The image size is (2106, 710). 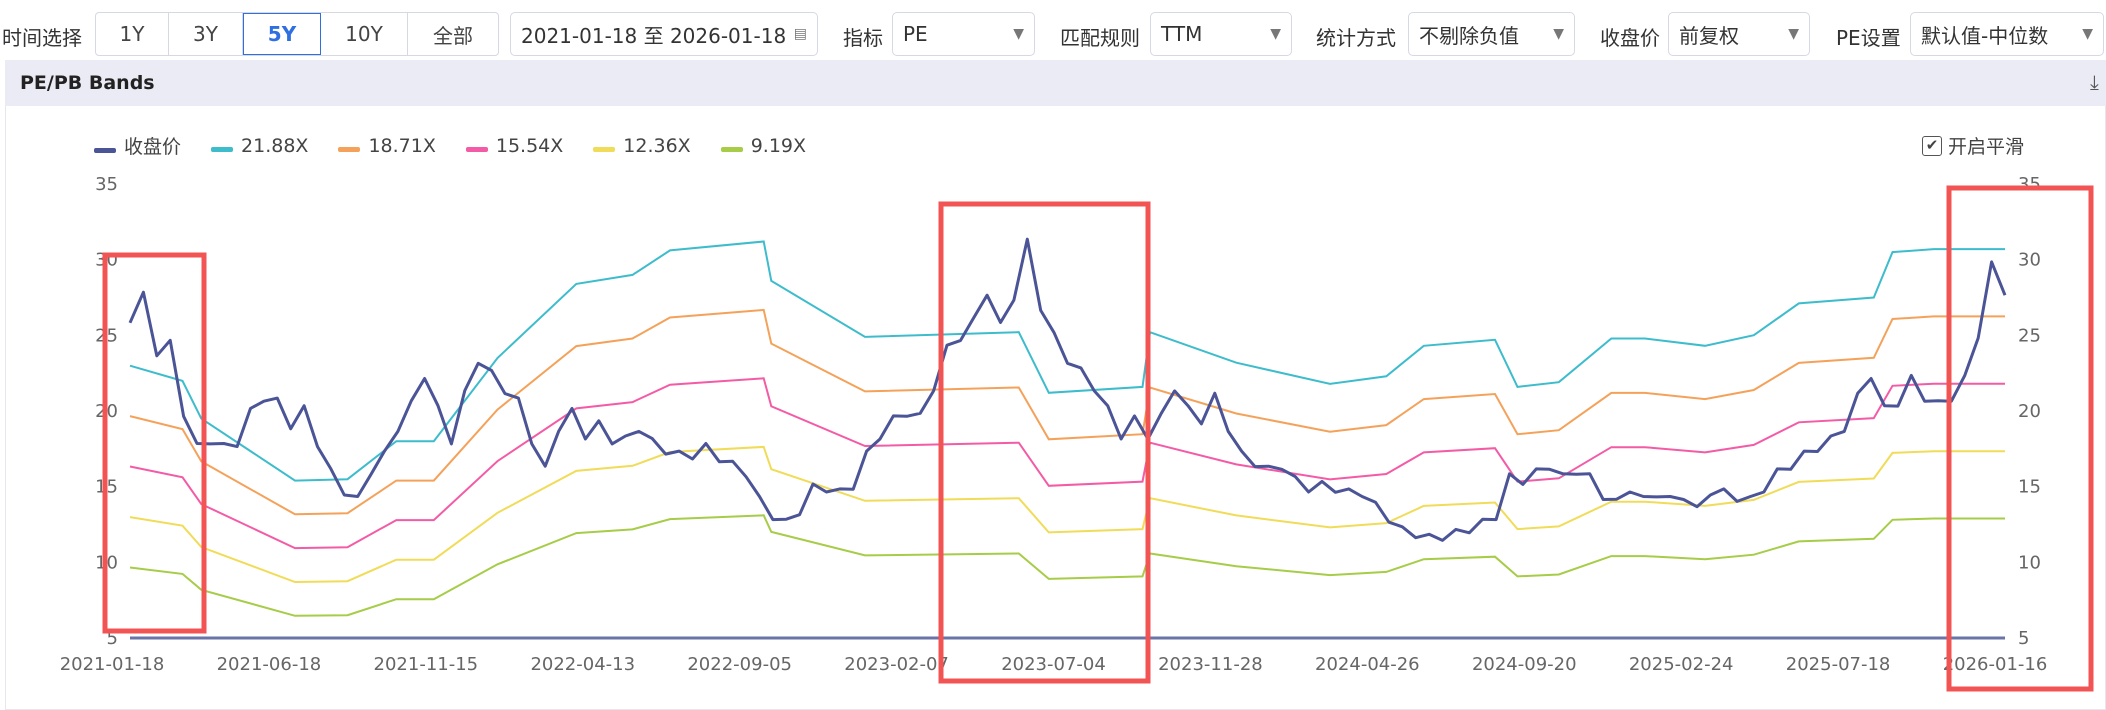 I want to click on close-price-label: 收盘价, so click(x=1630, y=38).